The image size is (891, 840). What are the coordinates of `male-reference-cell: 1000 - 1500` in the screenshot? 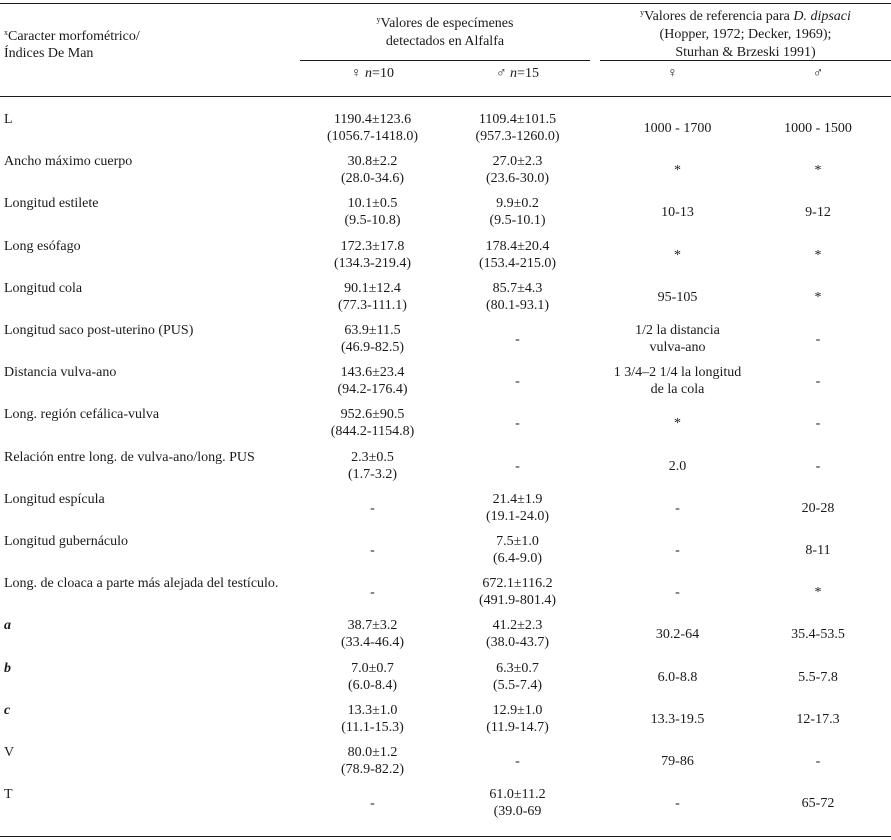 It's located at (818, 128).